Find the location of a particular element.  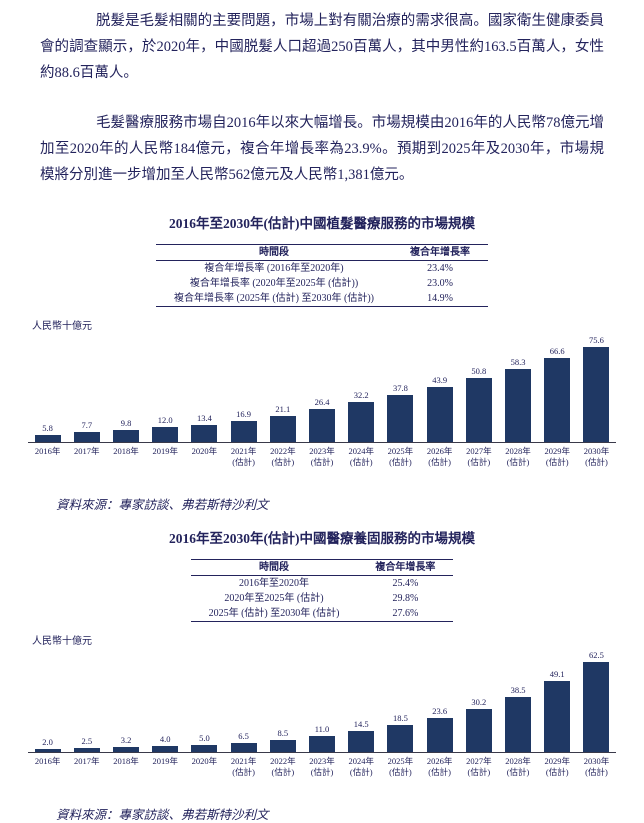

bar-value-label: 3.2 is located at coordinates (126, 740).